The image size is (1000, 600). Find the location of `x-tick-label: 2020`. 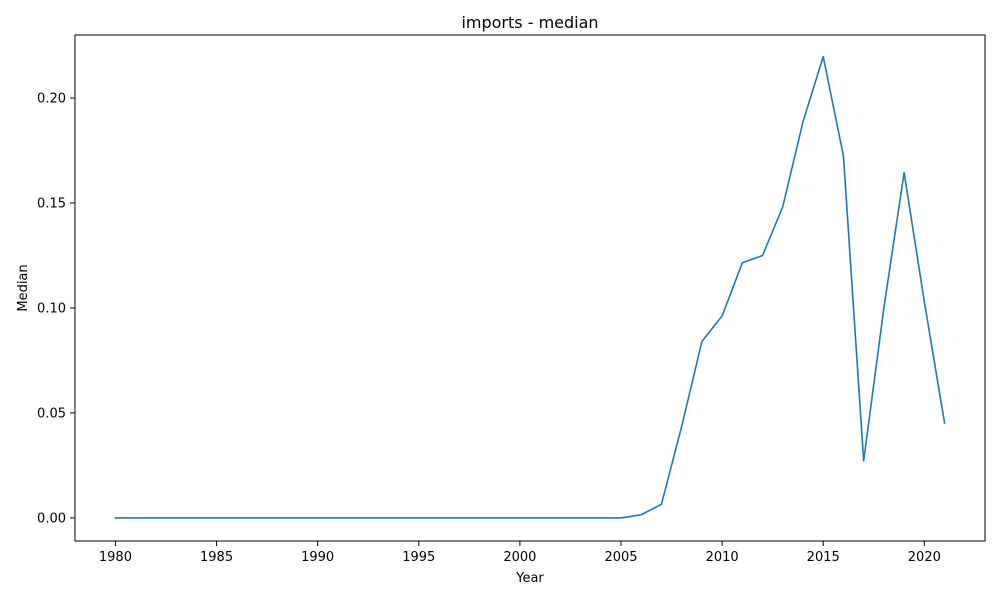

x-tick-label: 2020 is located at coordinates (924, 557).